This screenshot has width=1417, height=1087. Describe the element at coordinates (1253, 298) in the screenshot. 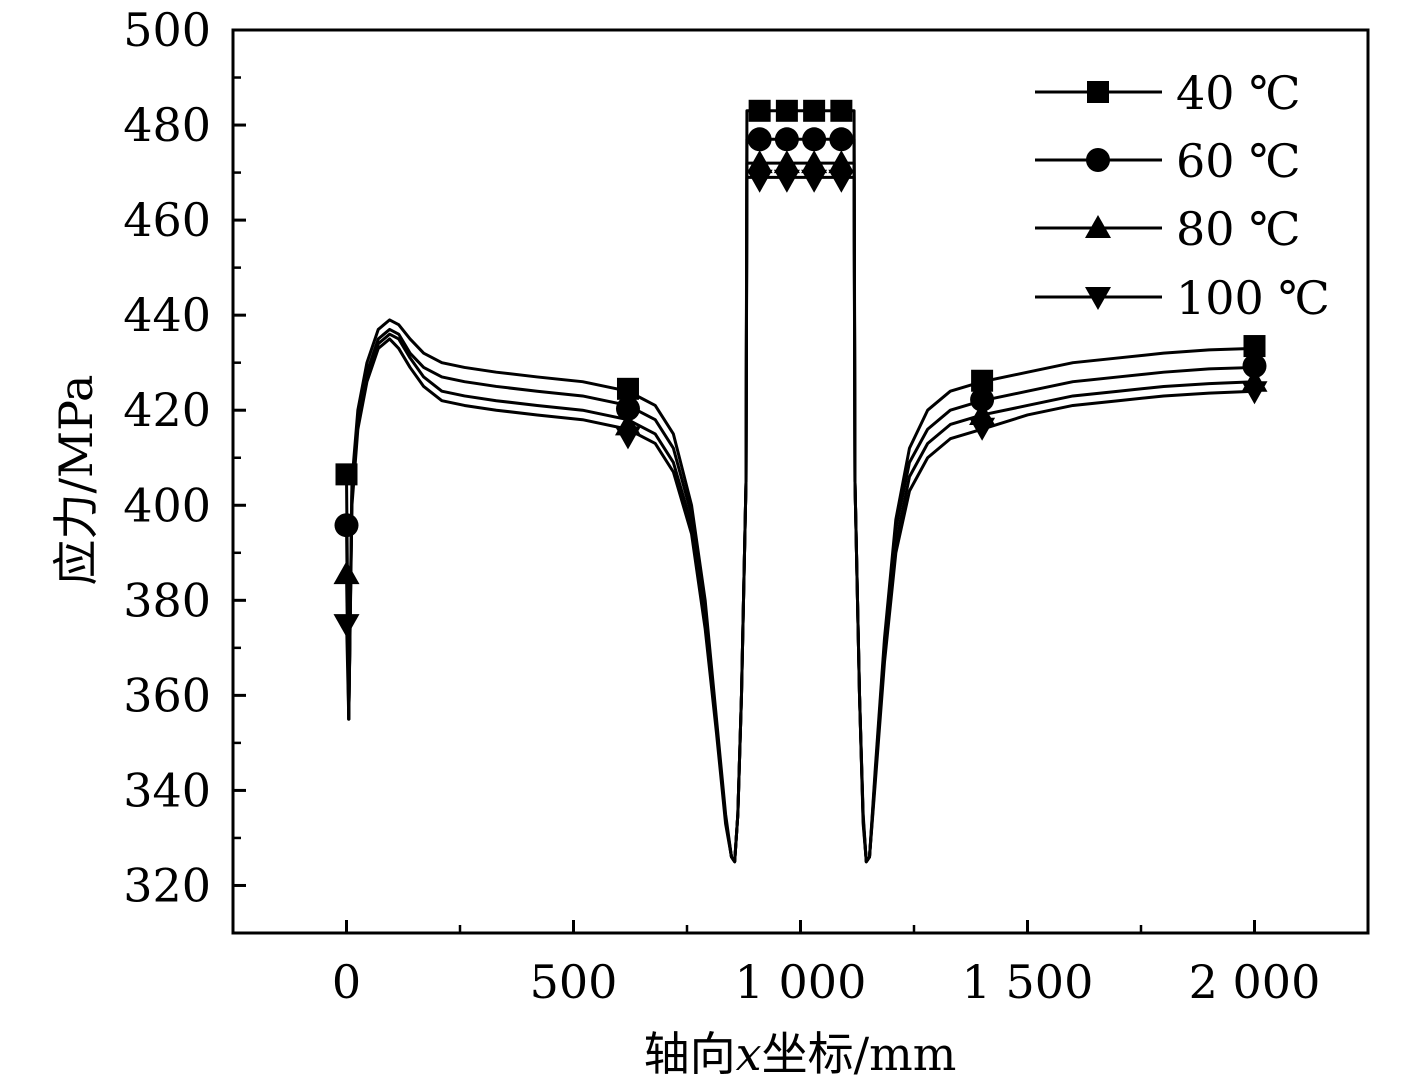

I see `legend-label: 100 ℃` at that location.